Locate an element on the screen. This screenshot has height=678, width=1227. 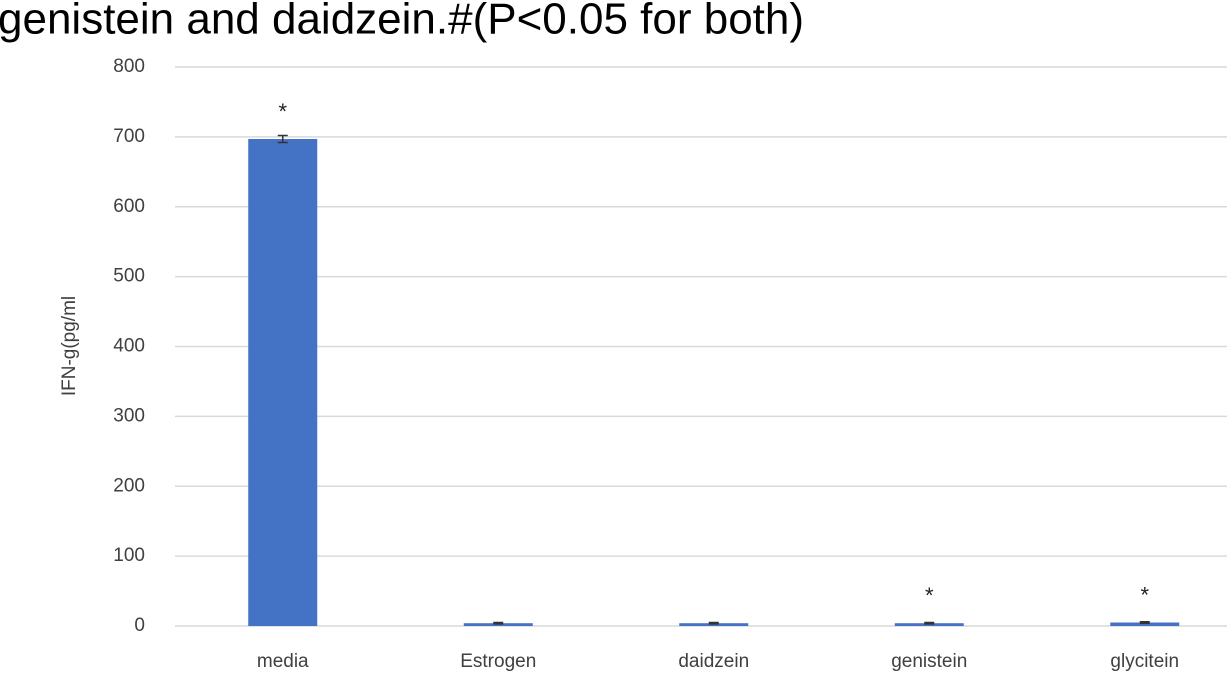
y-tick-label: 0 is located at coordinates (139, 625).